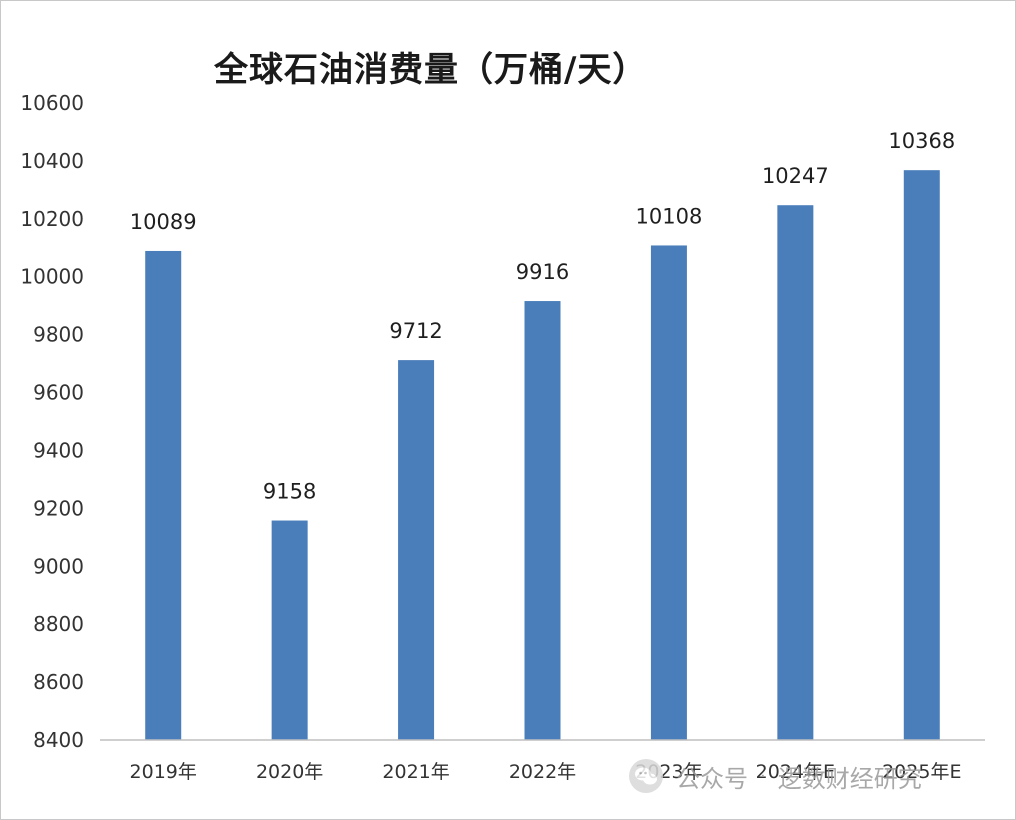  What do you see at coordinates (669, 216) in the screenshot?
I see `data-label: 10108` at bounding box center [669, 216].